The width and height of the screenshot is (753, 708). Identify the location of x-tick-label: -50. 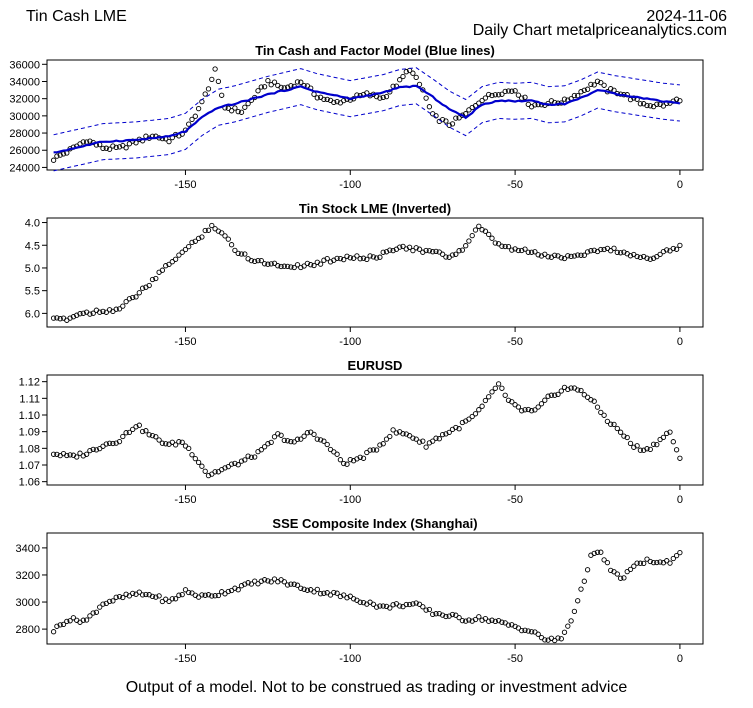
(515, 659).